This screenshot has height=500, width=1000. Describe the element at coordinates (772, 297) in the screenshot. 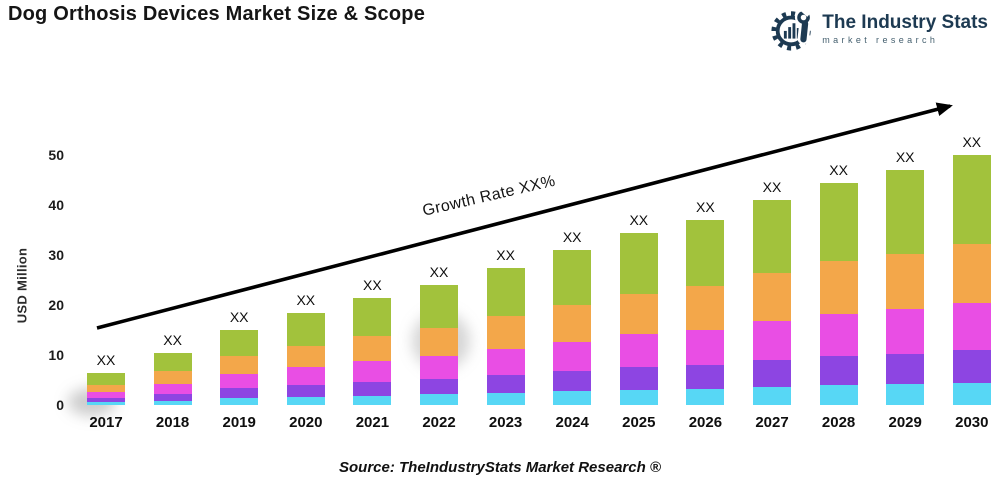

I see `bar-2027-segment-4-orange` at that location.